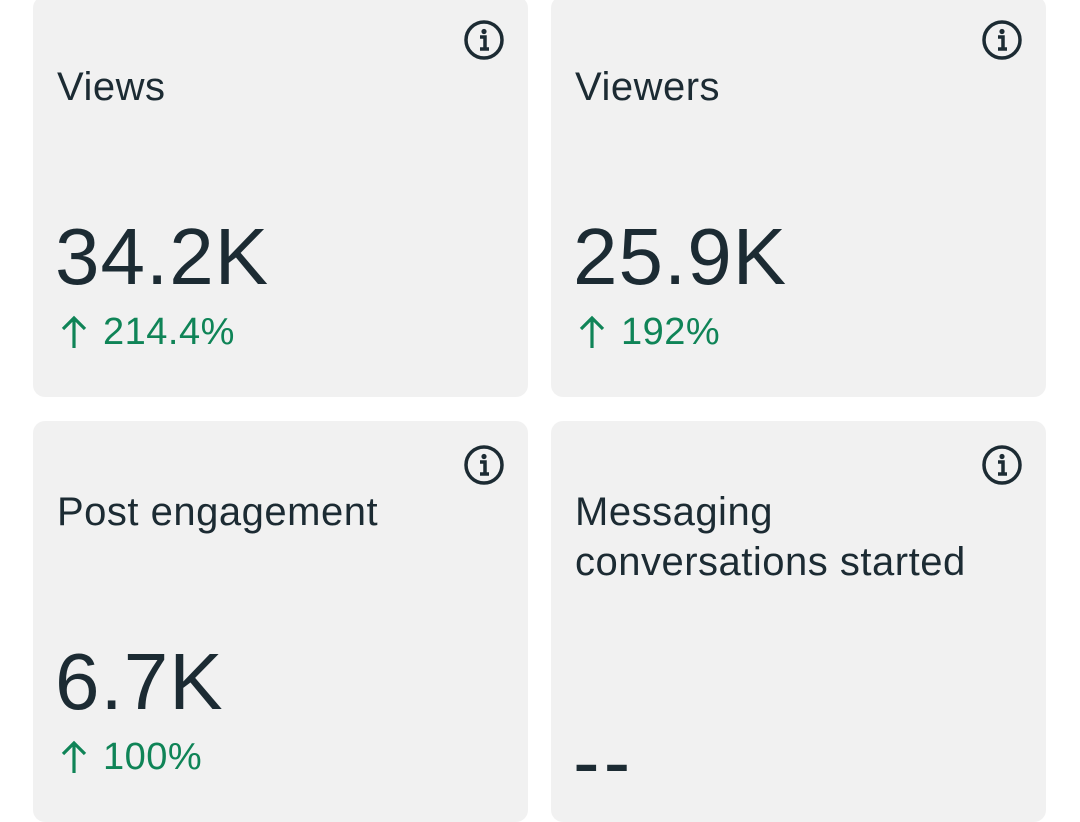 The width and height of the screenshot is (1080, 822). I want to click on metric-title: Viewers, so click(648, 87).